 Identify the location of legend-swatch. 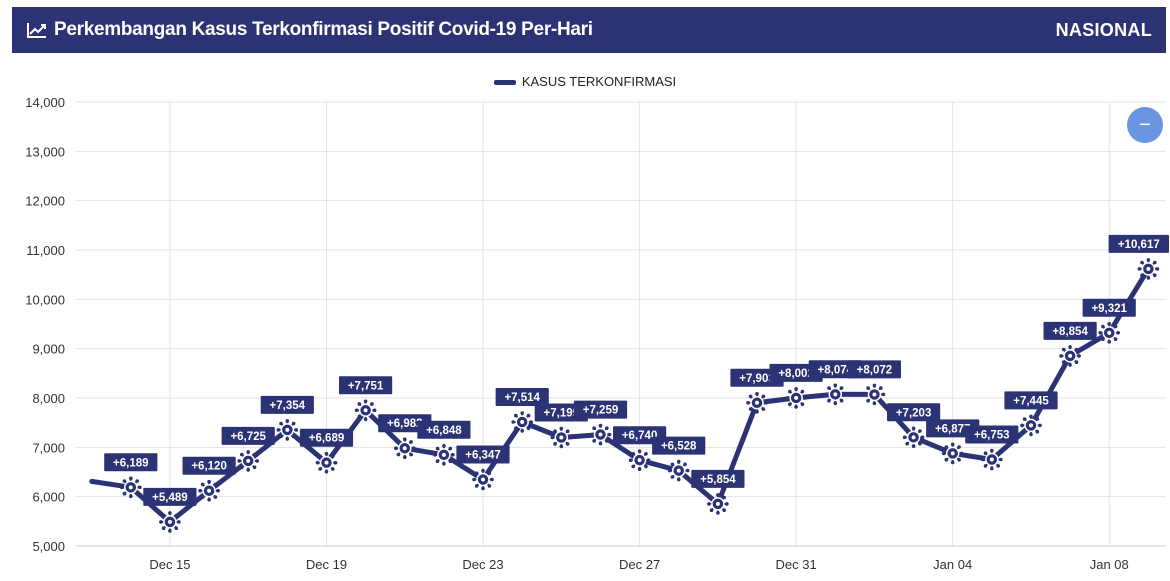
(504, 83).